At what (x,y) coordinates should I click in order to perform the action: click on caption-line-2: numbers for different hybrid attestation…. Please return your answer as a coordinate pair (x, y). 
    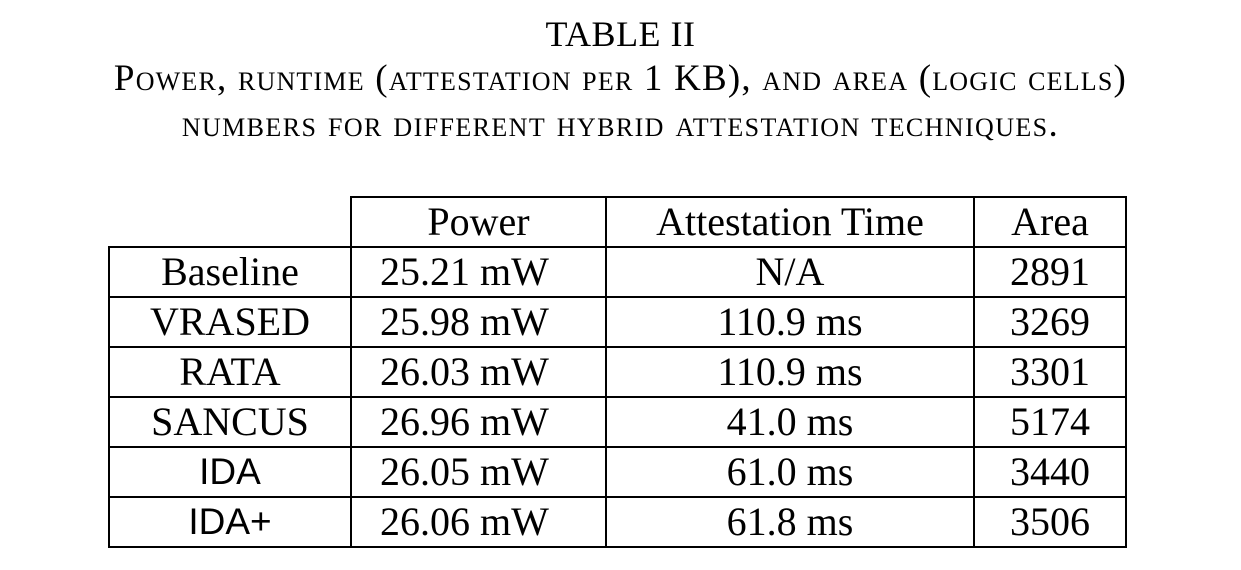
    Looking at the image, I should click on (620, 124).